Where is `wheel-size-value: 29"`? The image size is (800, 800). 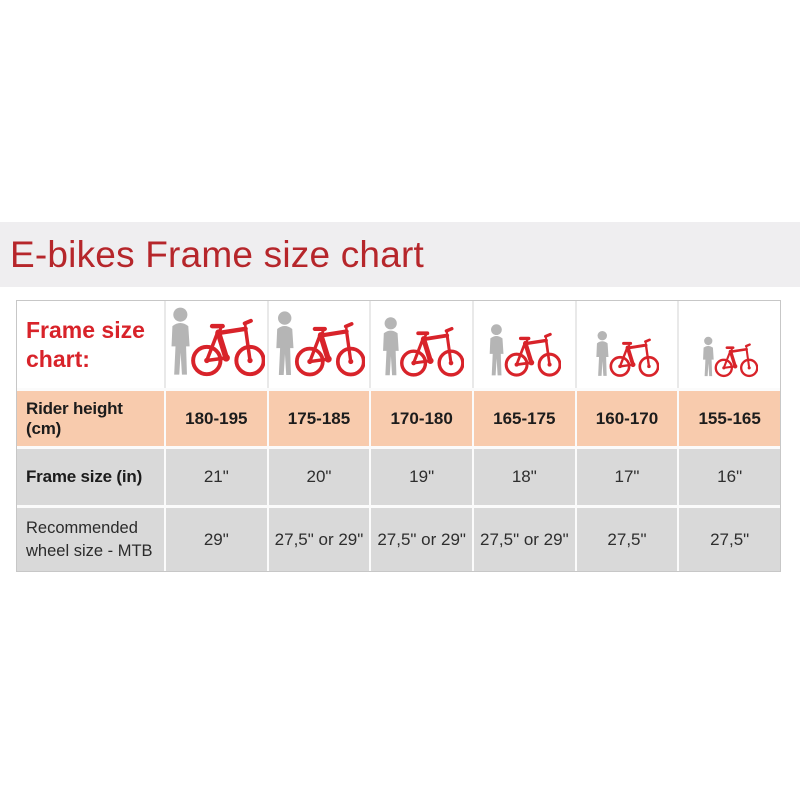 wheel-size-value: 29" is located at coordinates (215, 538).